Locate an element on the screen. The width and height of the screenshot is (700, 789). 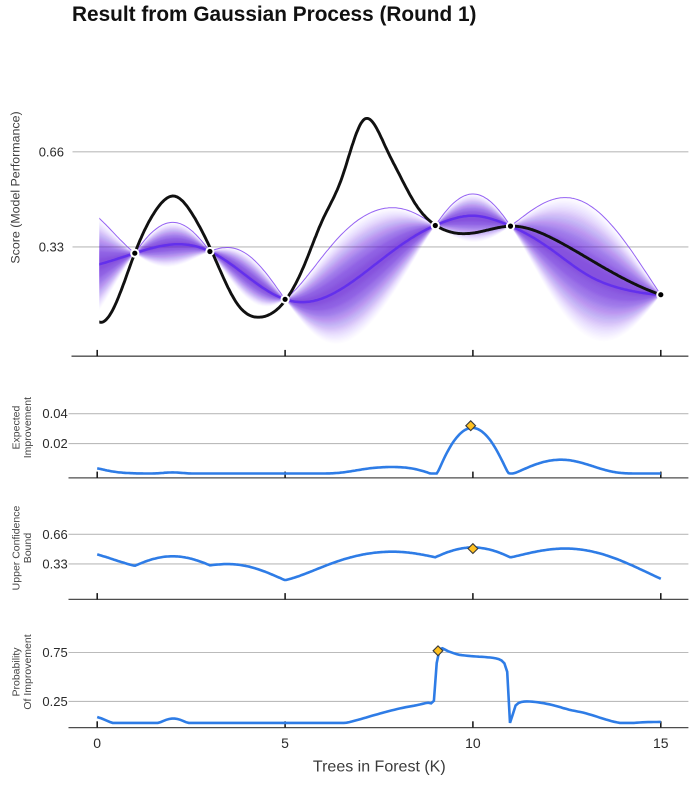
svg-text: 5 is located at coordinates (285, 743).